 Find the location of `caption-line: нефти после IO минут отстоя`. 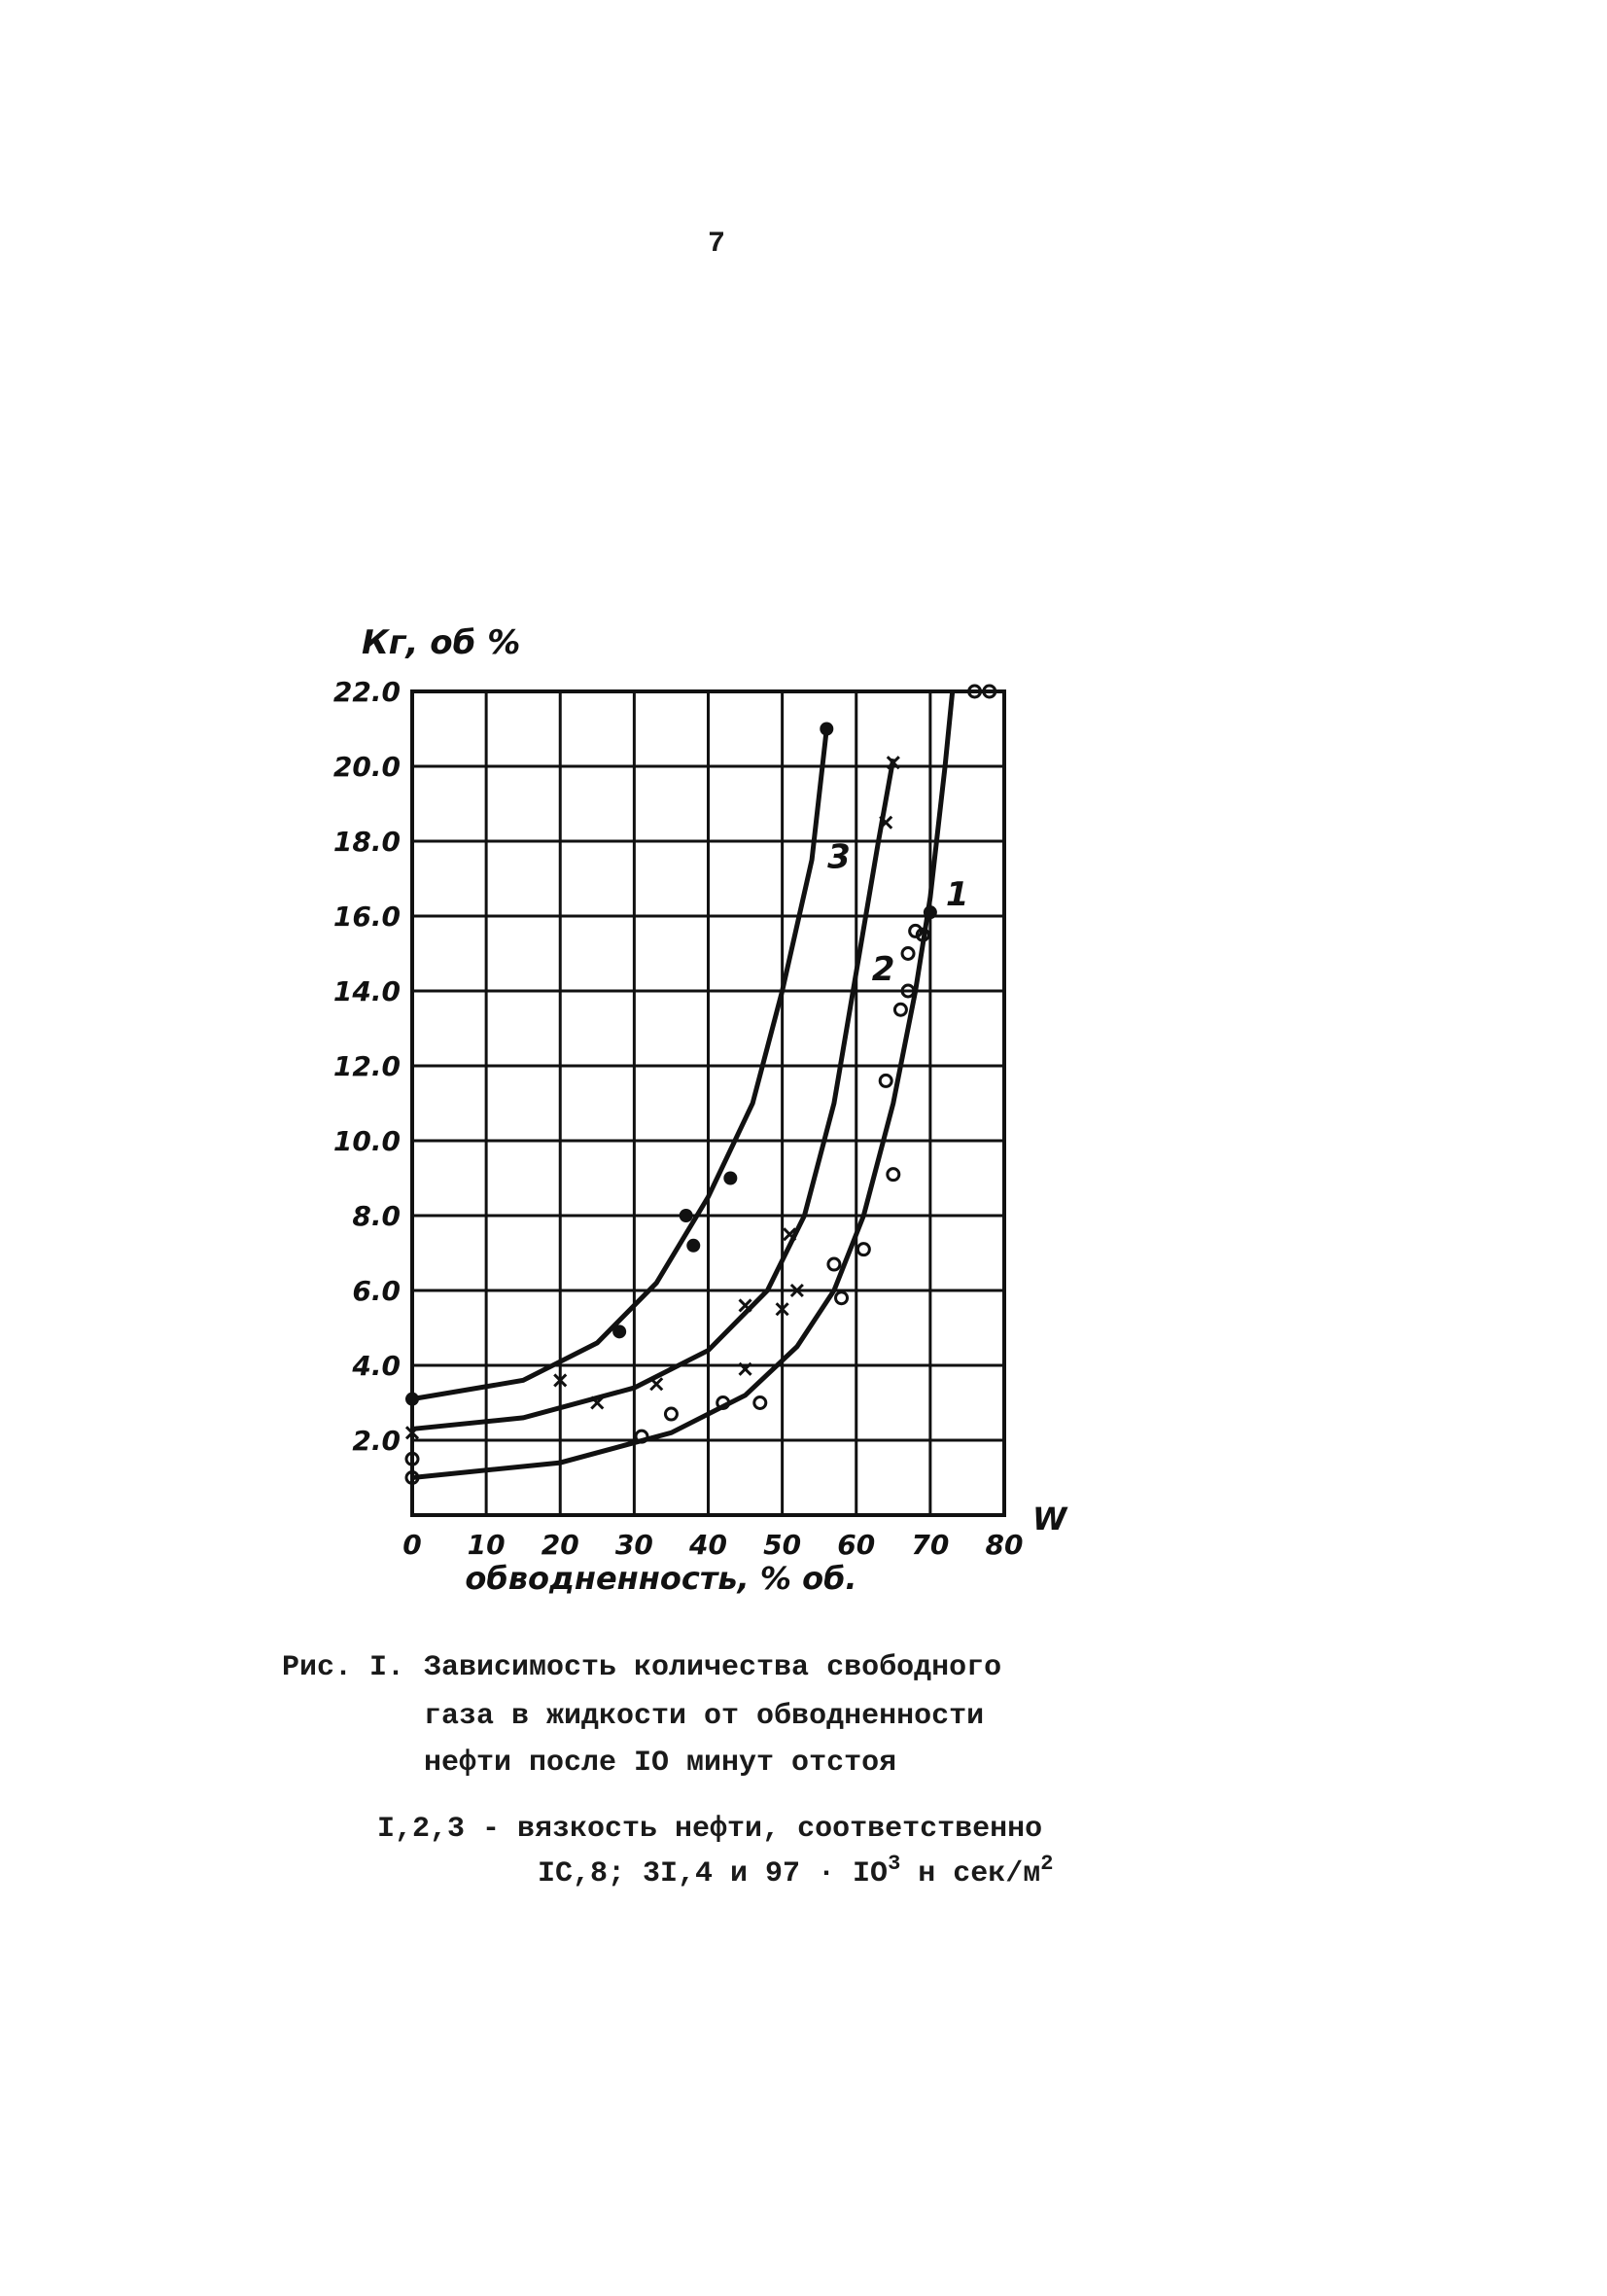

caption-line: нефти после IO минут отстоя is located at coordinates (660, 1764).